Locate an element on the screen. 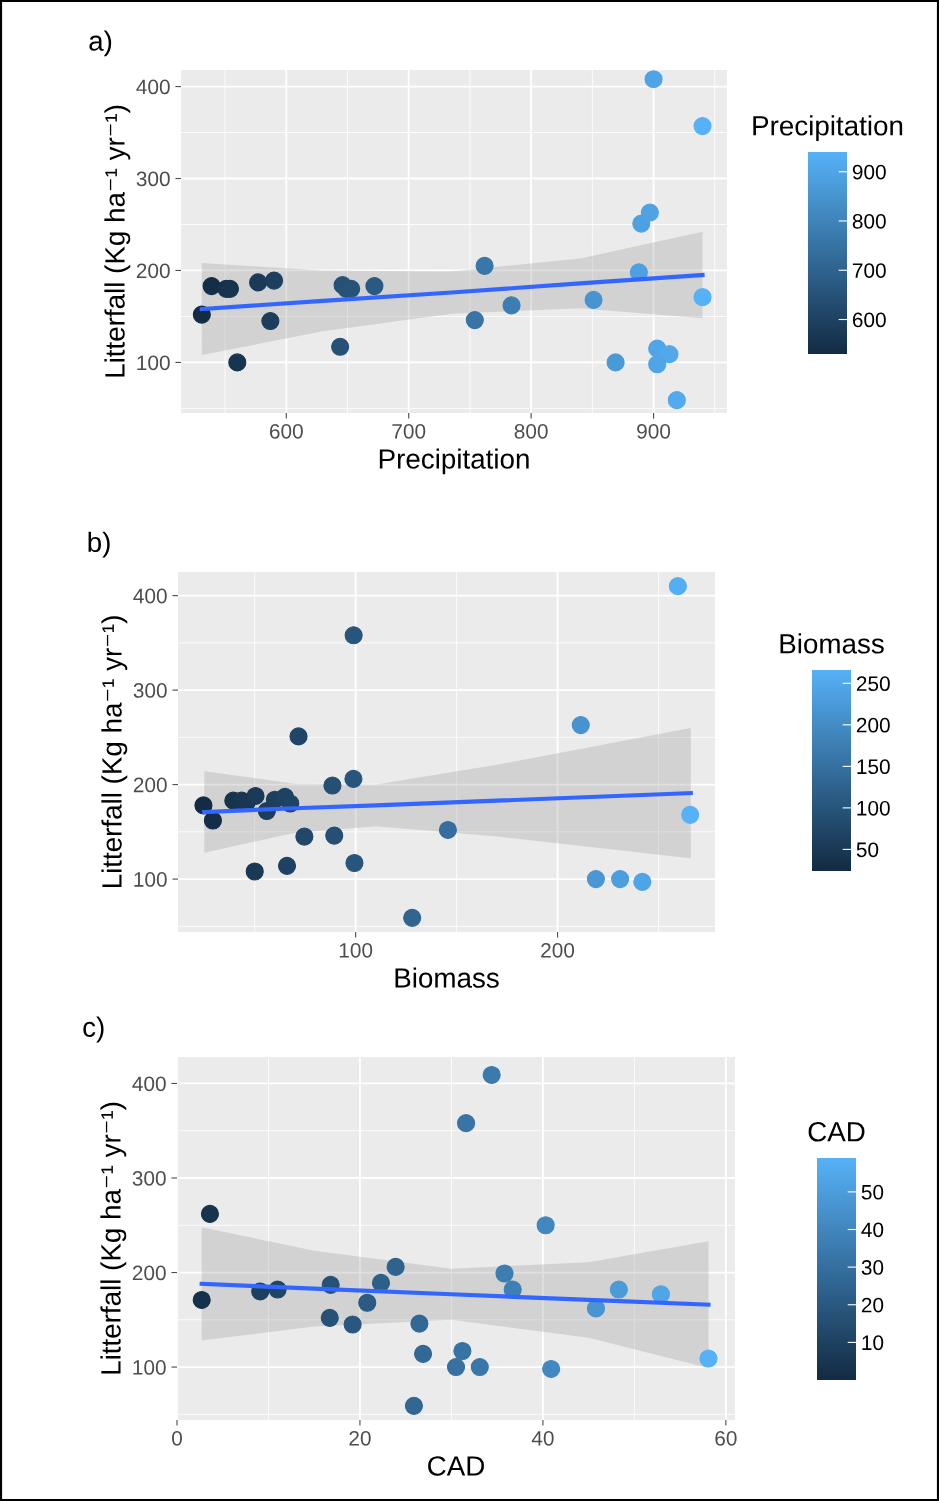 Image resolution: width=939 pixels, height=1501 pixels. color-bar-label: 600 is located at coordinates (869, 320).